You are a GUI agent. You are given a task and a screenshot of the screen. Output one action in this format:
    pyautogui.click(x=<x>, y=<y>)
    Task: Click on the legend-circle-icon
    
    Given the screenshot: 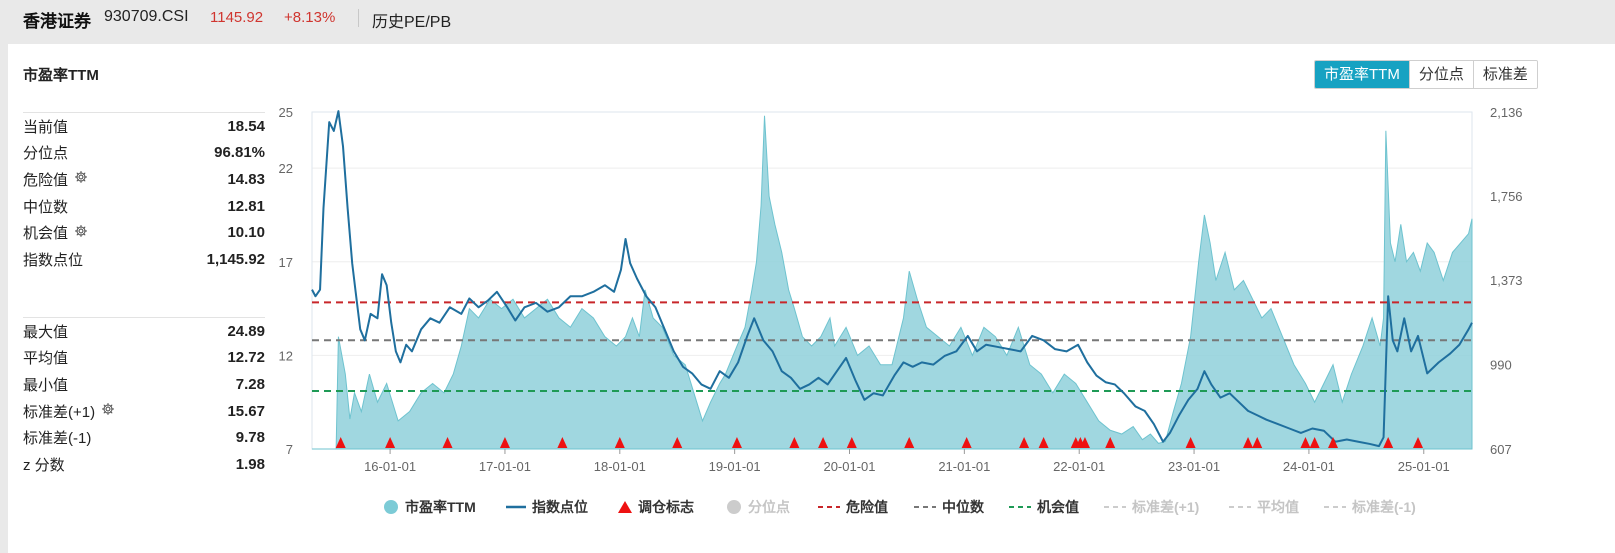 What is the action you would take?
    pyautogui.click(x=391, y=507)
    